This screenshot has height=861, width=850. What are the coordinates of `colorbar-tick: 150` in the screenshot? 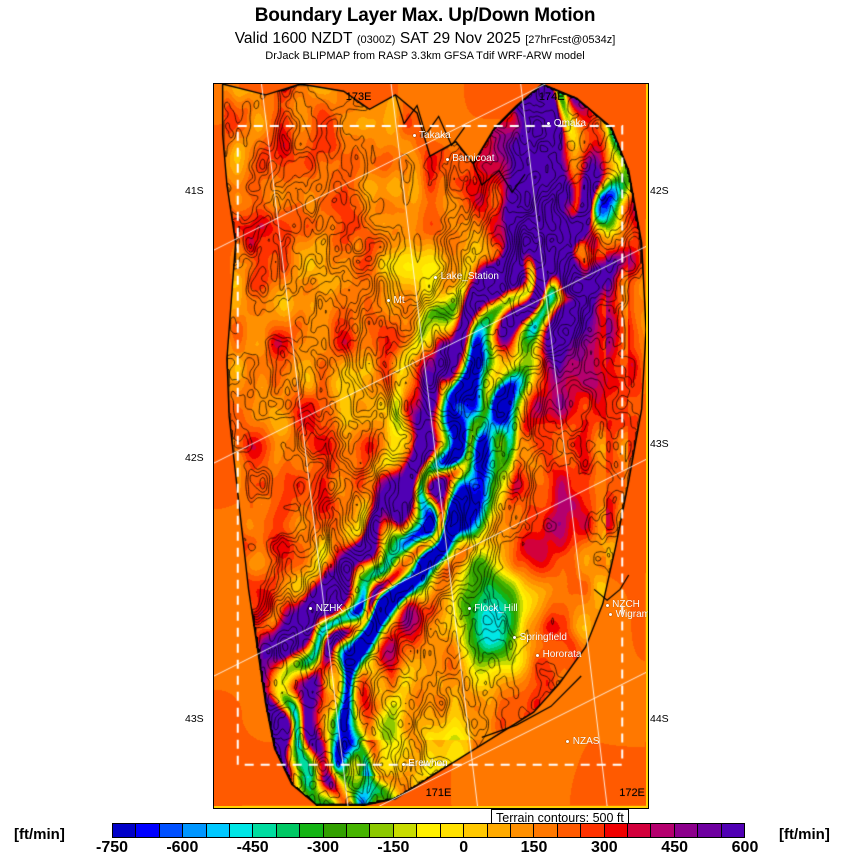 It's located at (534, 847).